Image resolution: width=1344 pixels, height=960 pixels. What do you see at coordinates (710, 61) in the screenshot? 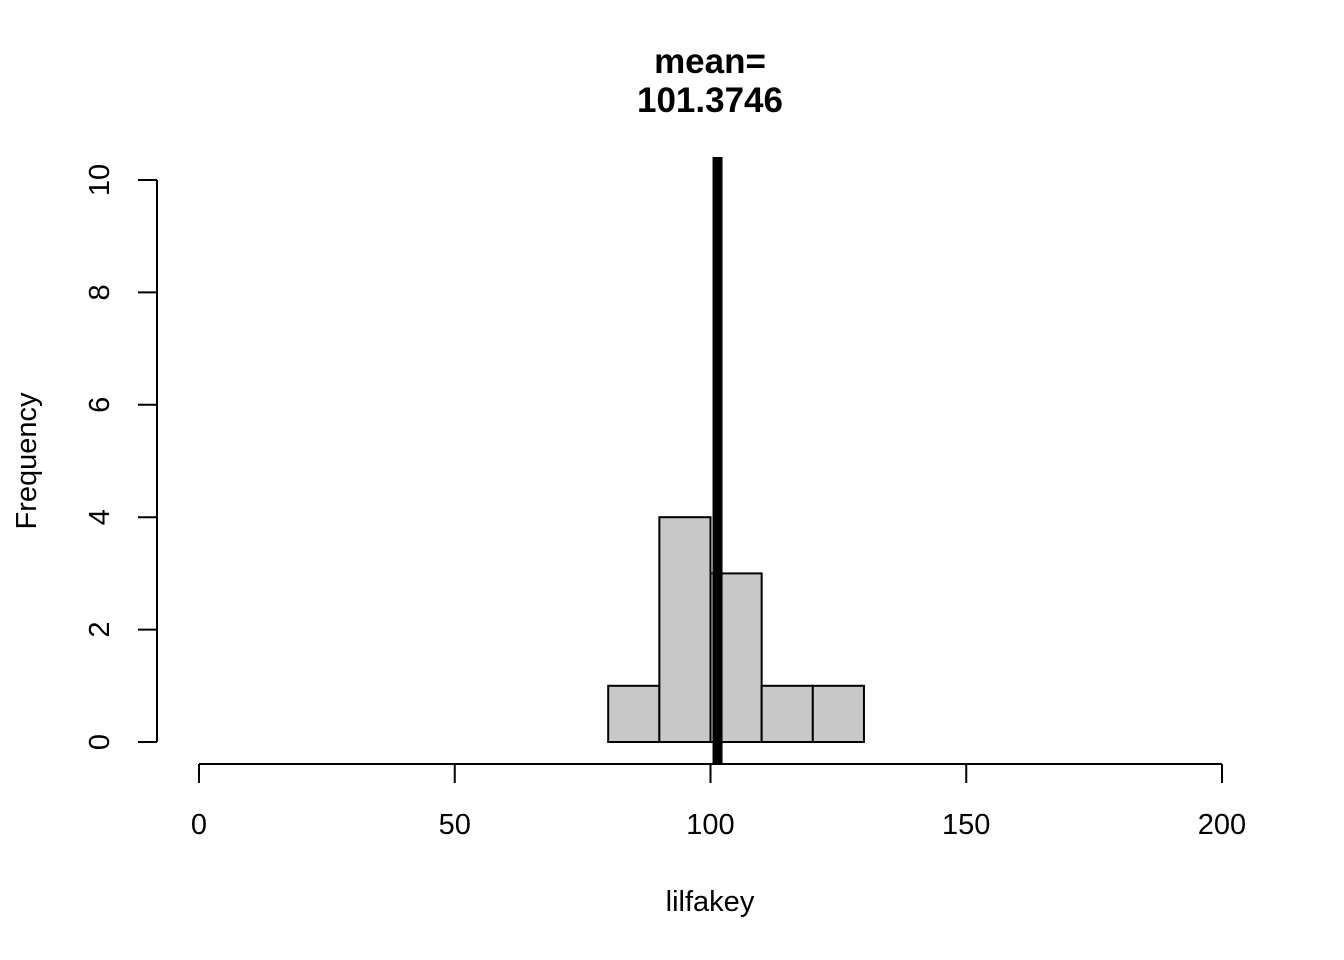
I see `chart-title-line-1: mean=` at bounding box center [710, 61].